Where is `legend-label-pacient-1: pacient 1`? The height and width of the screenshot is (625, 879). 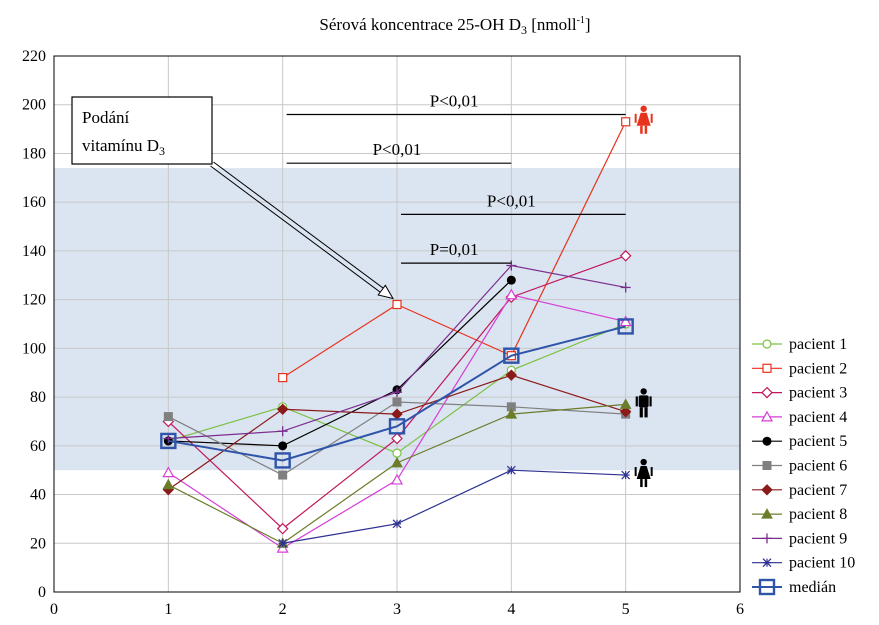
legend-label-pacient-1: pacient 1 is located at coordinates (818, 344).